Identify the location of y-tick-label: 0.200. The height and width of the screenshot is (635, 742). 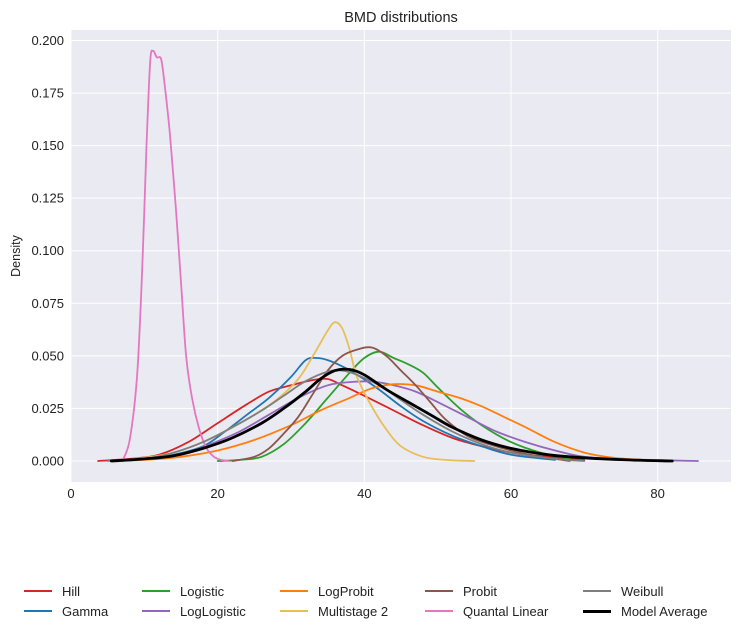
(47, 40).